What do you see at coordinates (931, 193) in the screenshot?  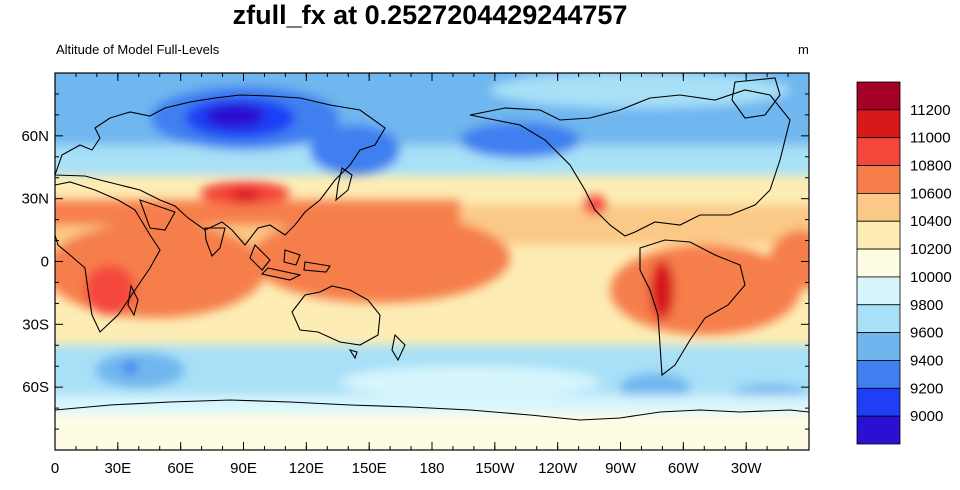 I see `colorbar-label: 10600` at bounding box center [931, 193].